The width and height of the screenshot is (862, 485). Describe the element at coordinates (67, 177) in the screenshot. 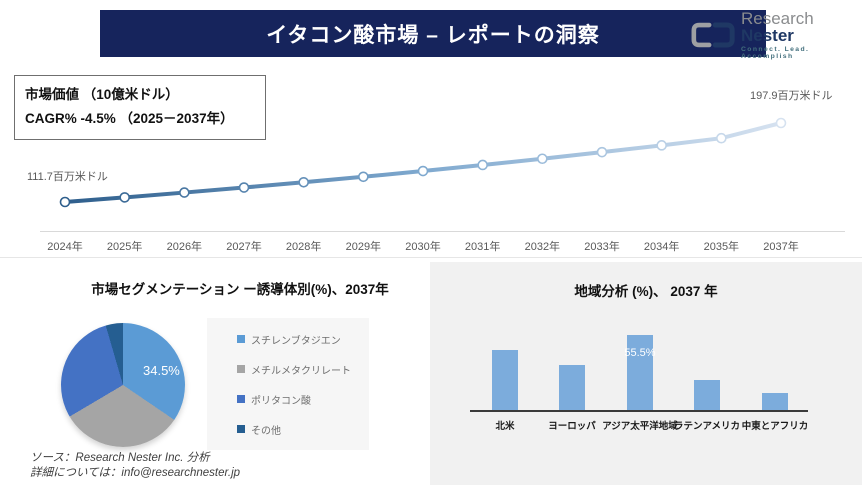

I see `line-start-value-label: 111.7百万米ドル` at that location.